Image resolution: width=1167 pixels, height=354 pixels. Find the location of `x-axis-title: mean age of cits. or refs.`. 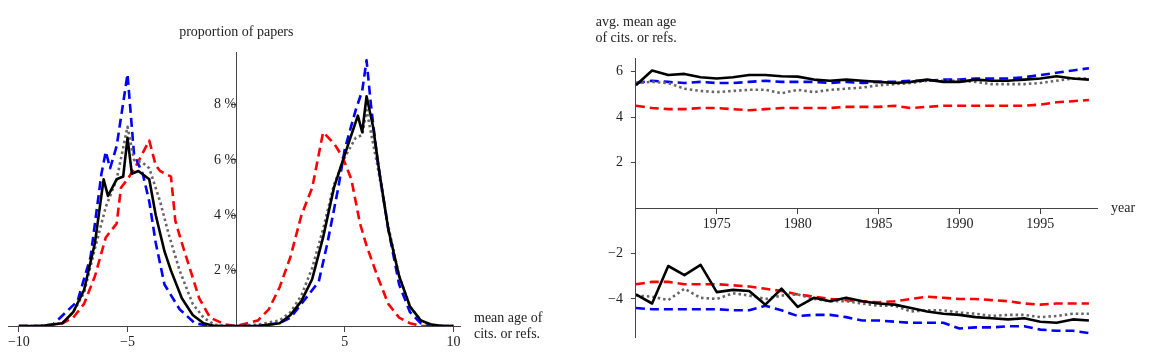

x-axis-title: mean age of cits. or refs. is located at coordinates (508, 326).